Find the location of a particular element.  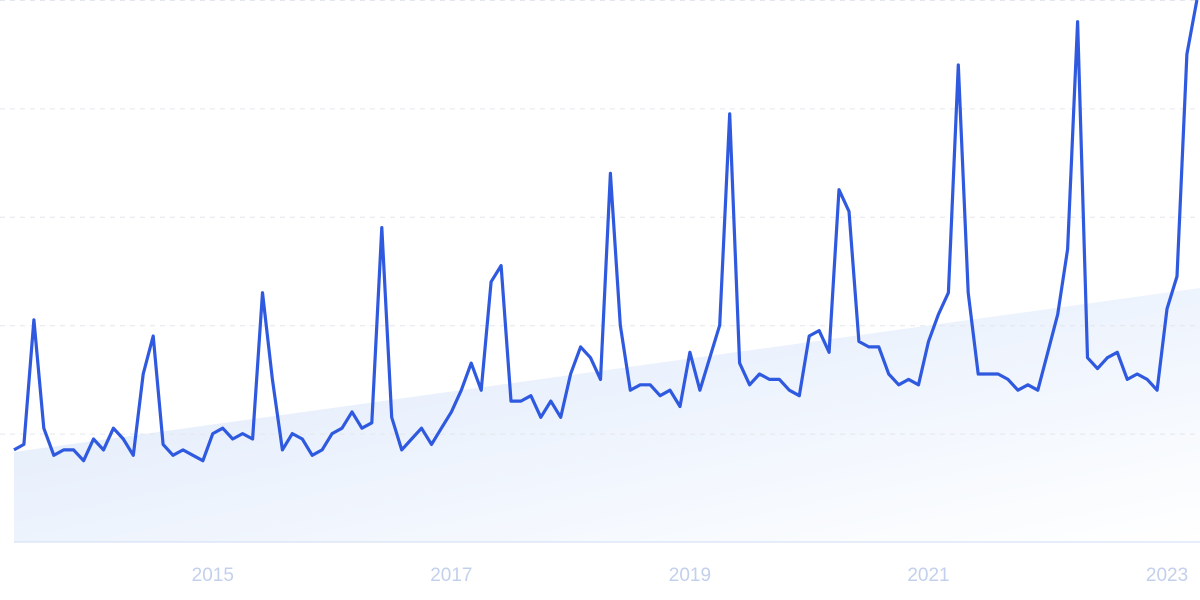

x-tick-label: 2017 is located at coordinates (451, 575).